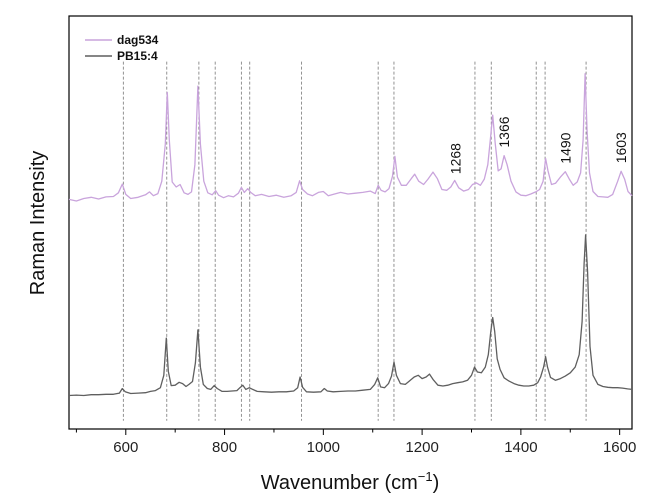 Image resolution: width=653 pixels, height=497 pixels. Describe the element at coordinates (425, 476) in the screenshot. I see `x-axis-title-superscript: −1` at that location.